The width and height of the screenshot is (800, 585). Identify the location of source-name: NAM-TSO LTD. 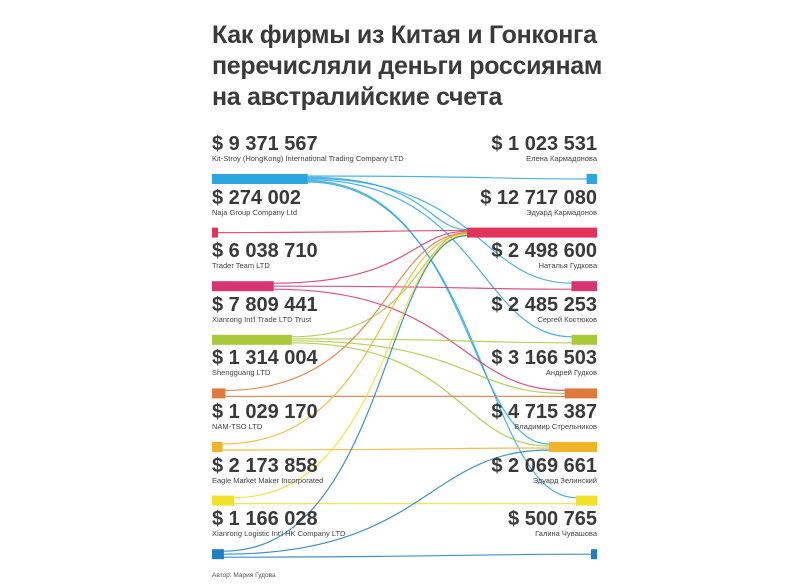
(237, 426).